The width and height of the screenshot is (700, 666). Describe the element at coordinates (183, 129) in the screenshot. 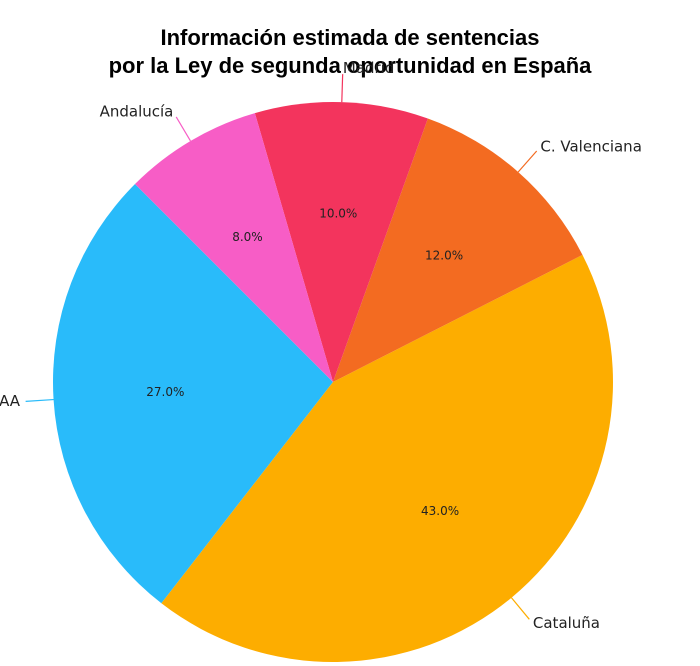

I see `leader-line-andalucia` at that location.